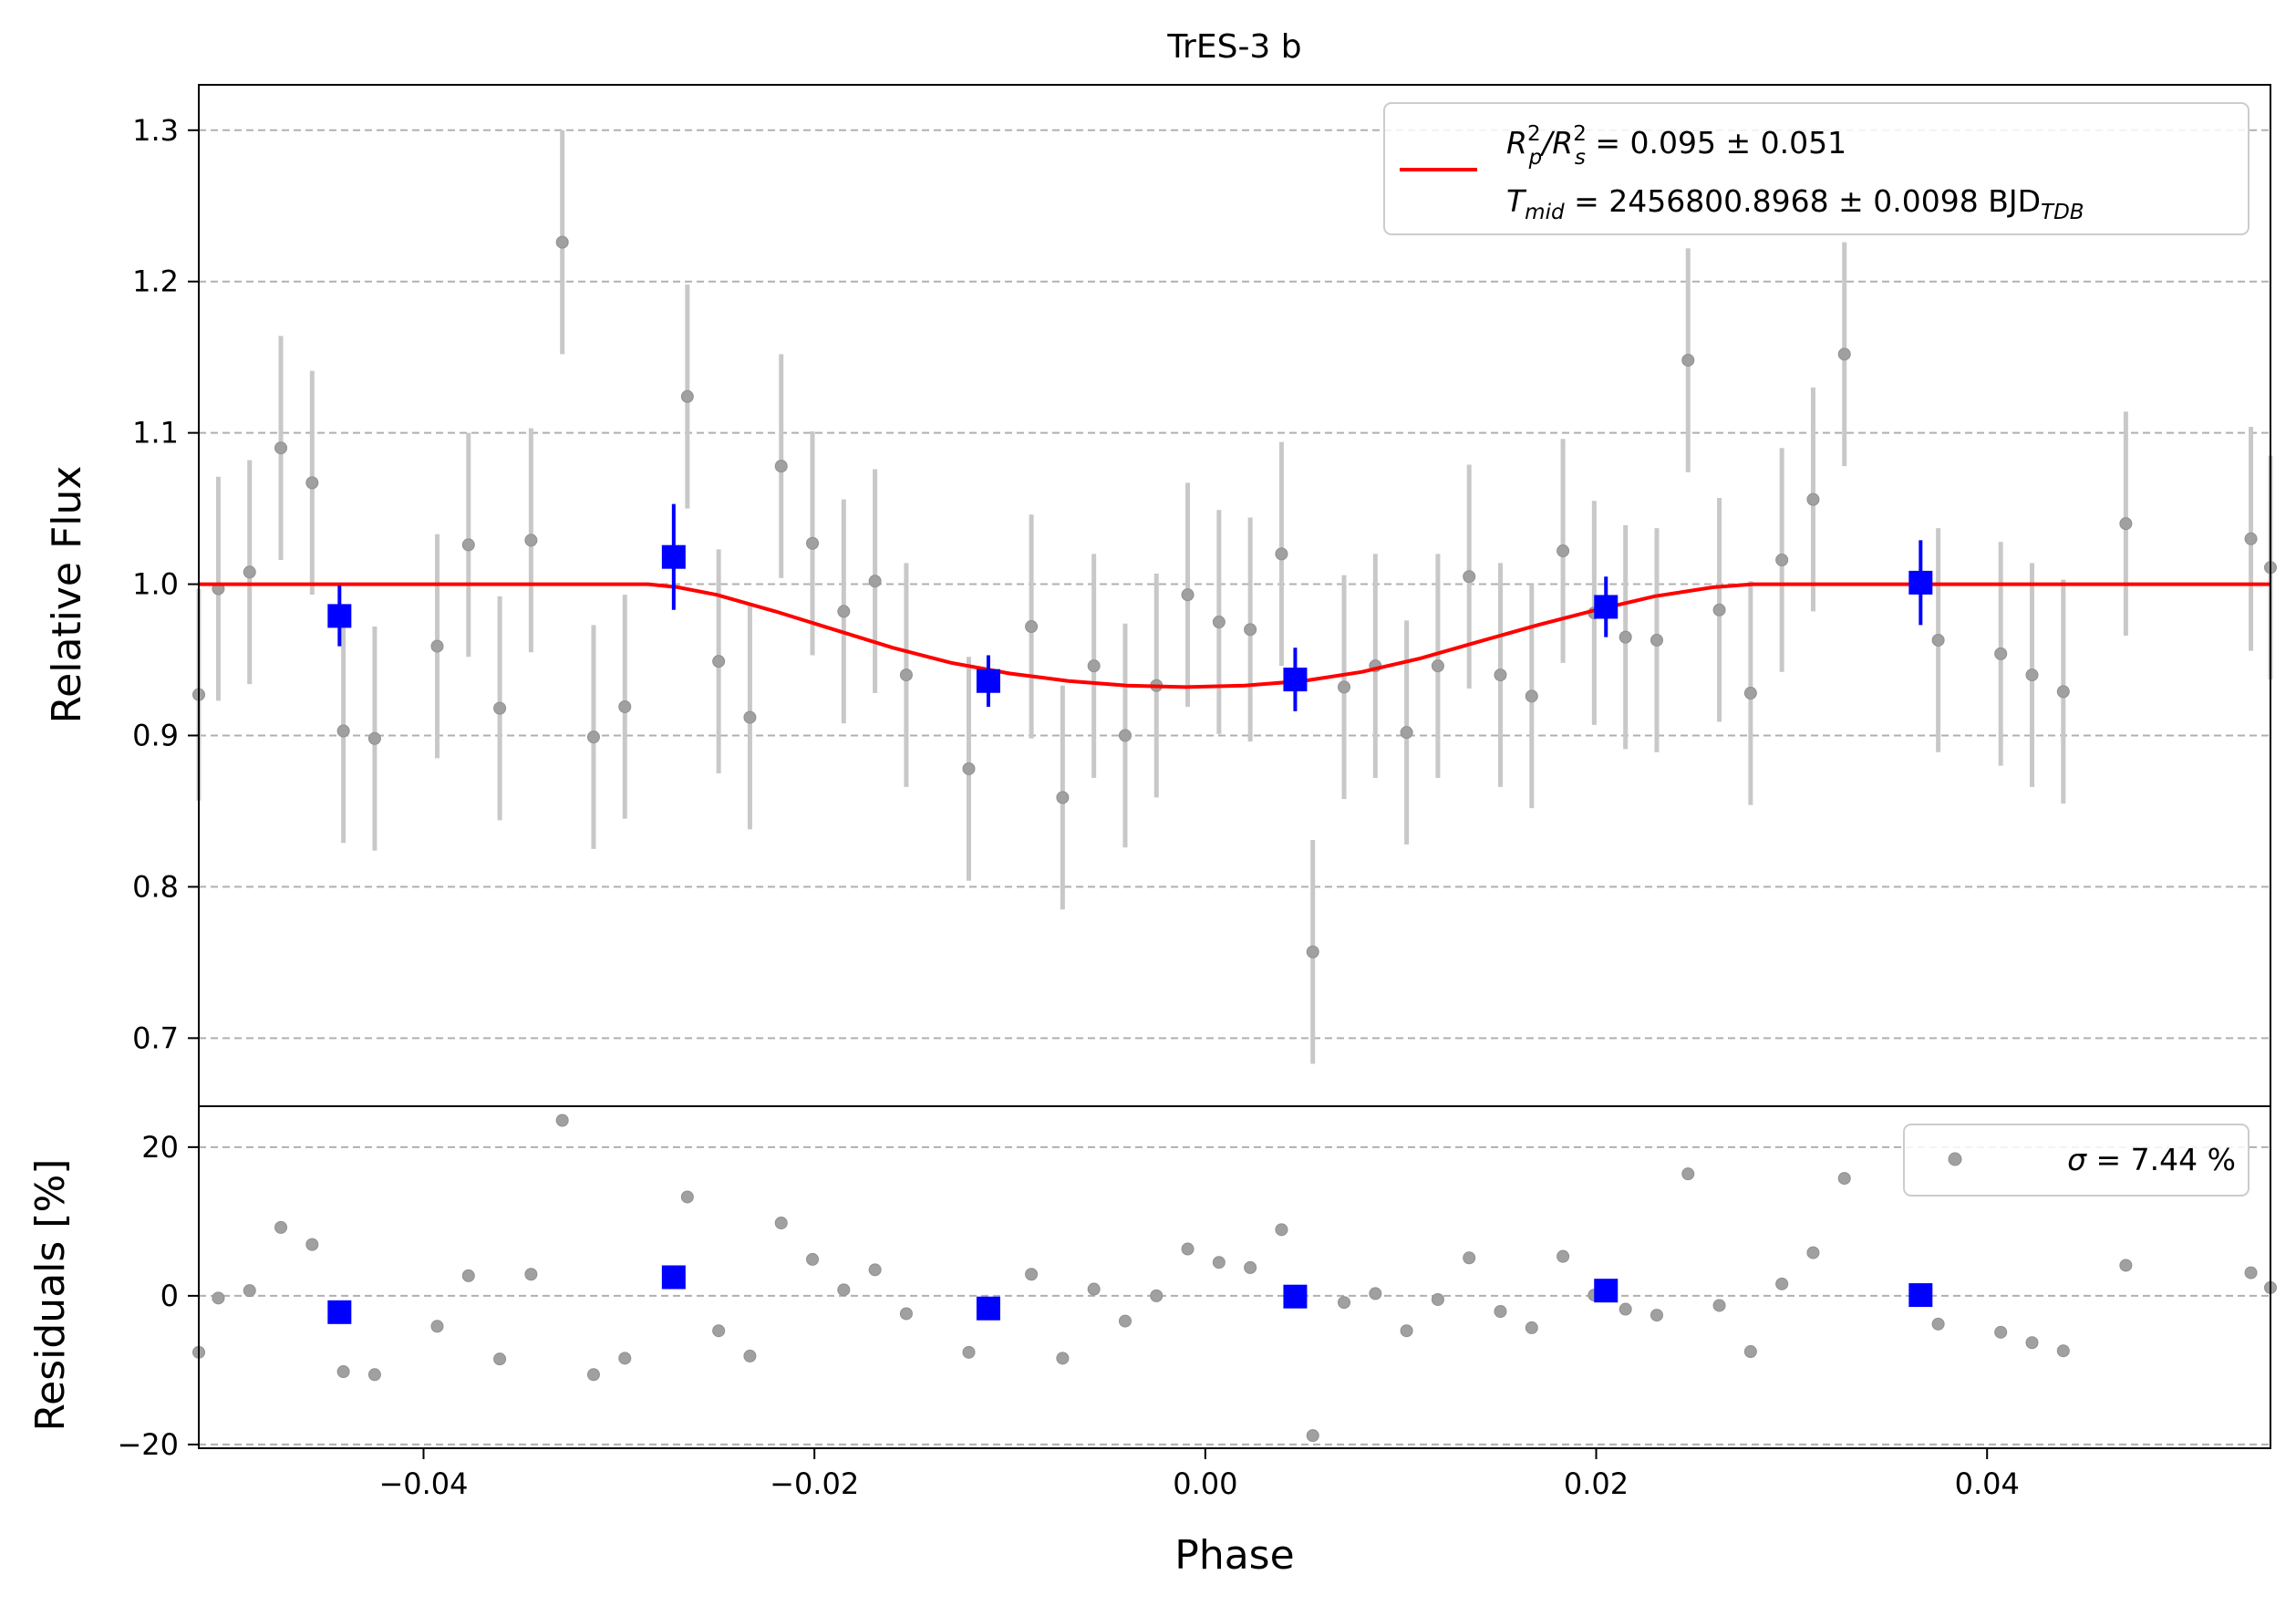 The width and height of the screenshot is (2296, 1606). What do you see at coordinates (1234, 1555) in the screenshot?
I see `x-axis-title: Phase` at bounding box center [1234, 1555].